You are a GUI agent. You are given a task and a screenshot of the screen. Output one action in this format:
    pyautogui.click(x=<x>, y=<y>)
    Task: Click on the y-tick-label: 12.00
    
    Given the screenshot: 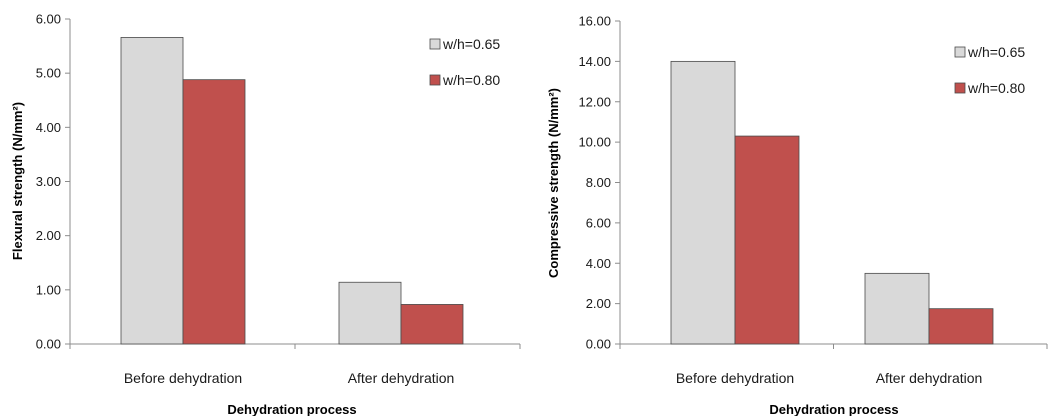 What is the action you would take?
    pyautogui.click(x=594, y=101)
    